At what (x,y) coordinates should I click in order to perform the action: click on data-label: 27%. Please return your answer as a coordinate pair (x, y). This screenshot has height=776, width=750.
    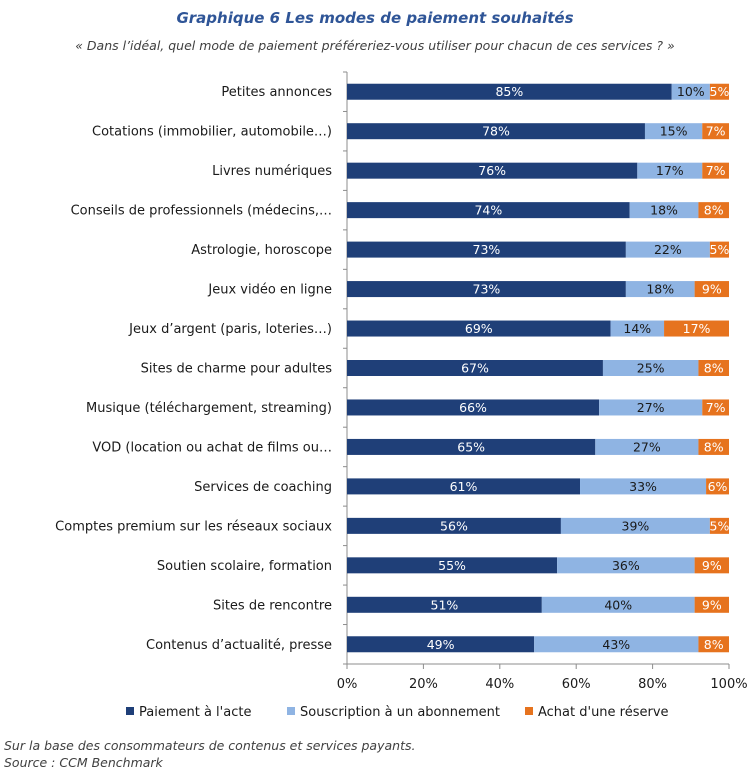
    Looking at the image, I should click on (647, 446).